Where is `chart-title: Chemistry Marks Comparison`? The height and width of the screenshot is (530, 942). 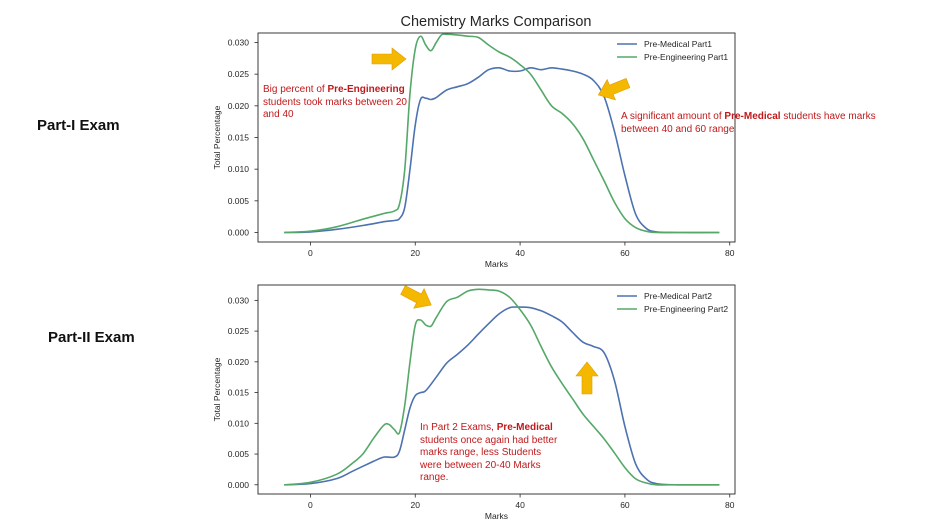
chart-title: Chemistry Marks Comparison is located at coordinates (496, 22).